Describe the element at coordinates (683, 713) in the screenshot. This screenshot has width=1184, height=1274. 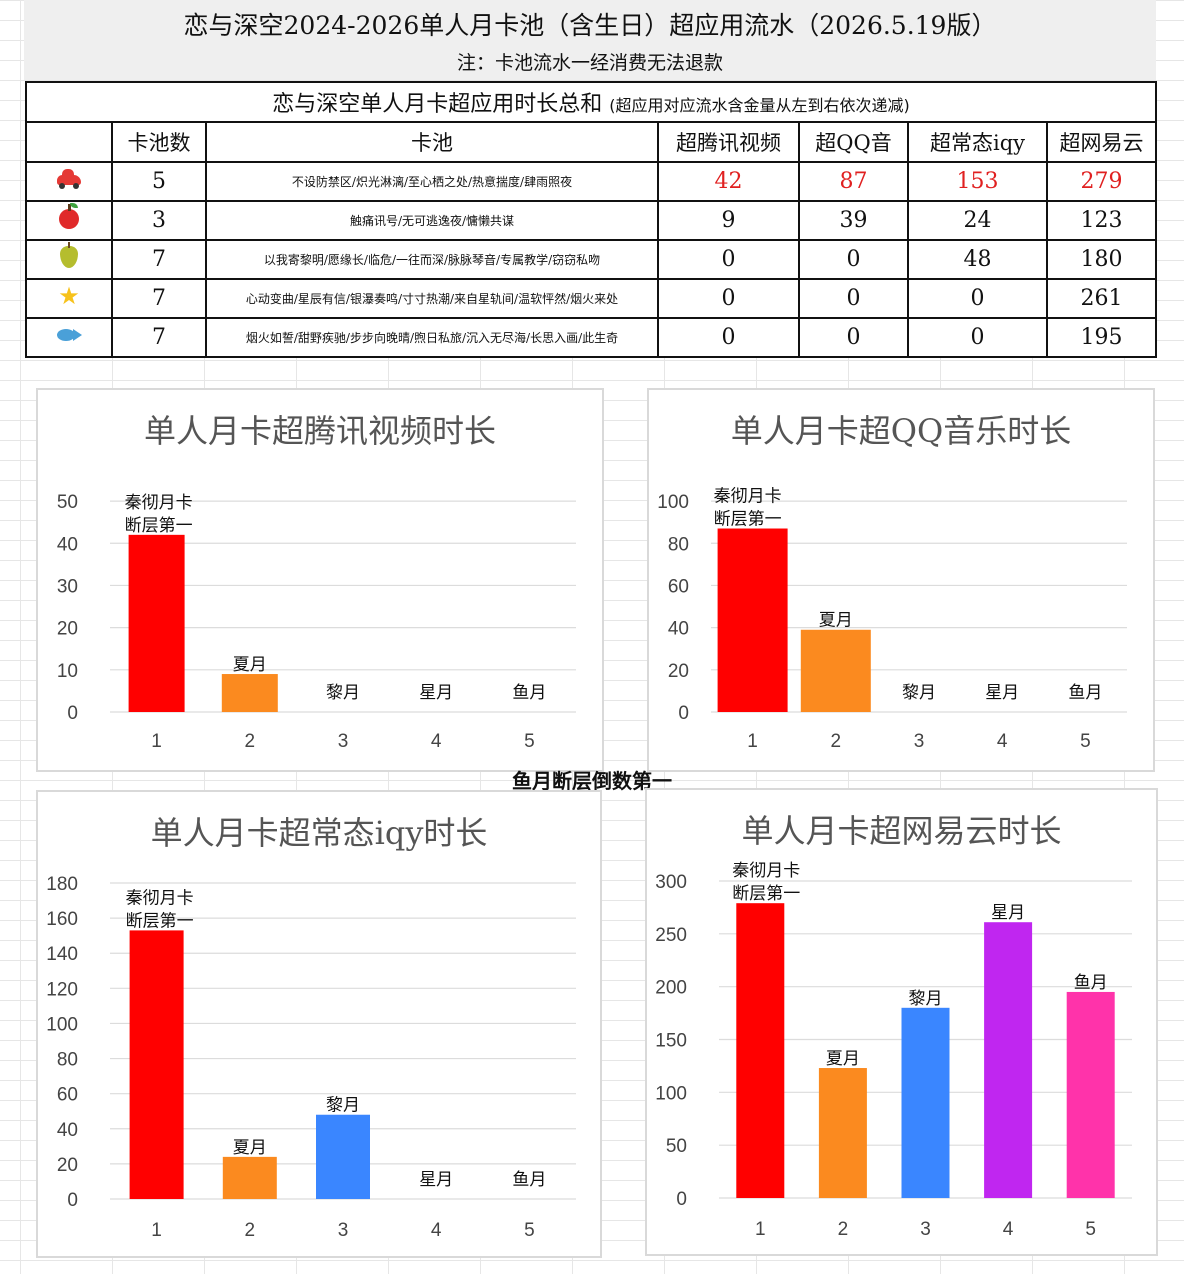
I see `y-tick-label: 0` at that location.